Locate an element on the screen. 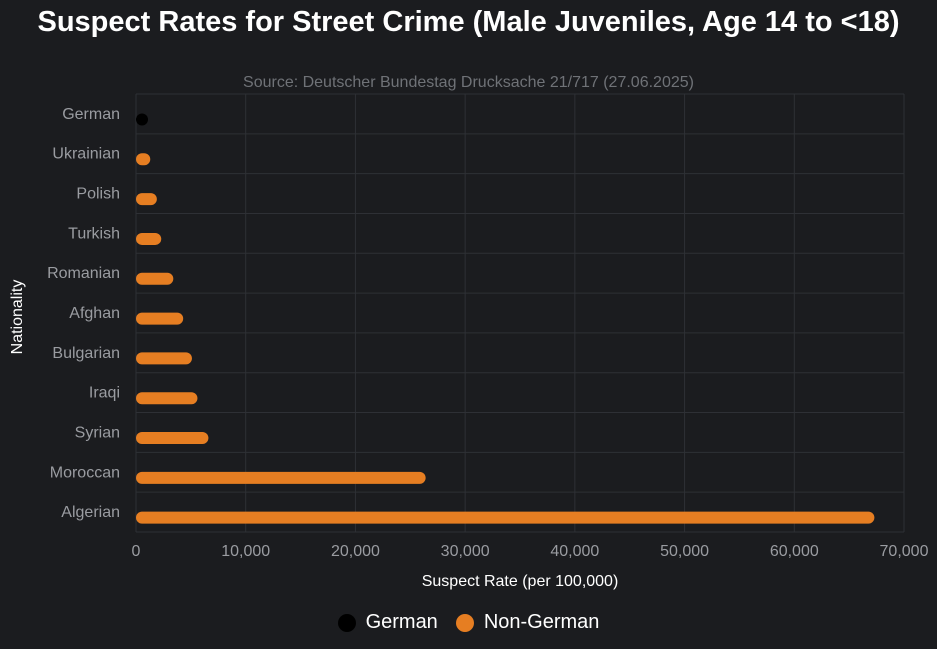 This screenshot has width=937, height=649. bar-iraqi is located at coordinates (167, 398).